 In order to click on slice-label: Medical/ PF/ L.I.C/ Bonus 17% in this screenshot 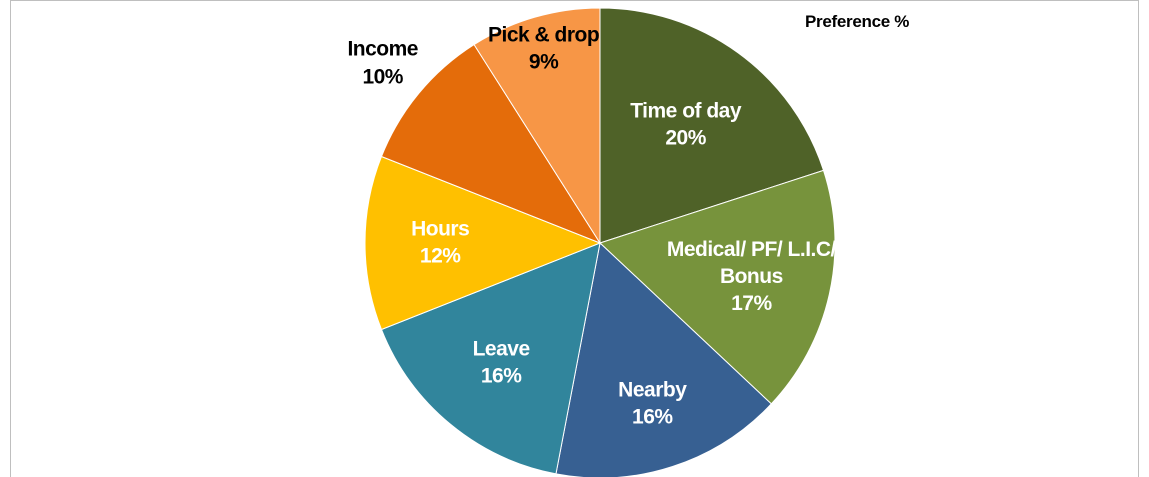, I will do `click(751, 277)`.